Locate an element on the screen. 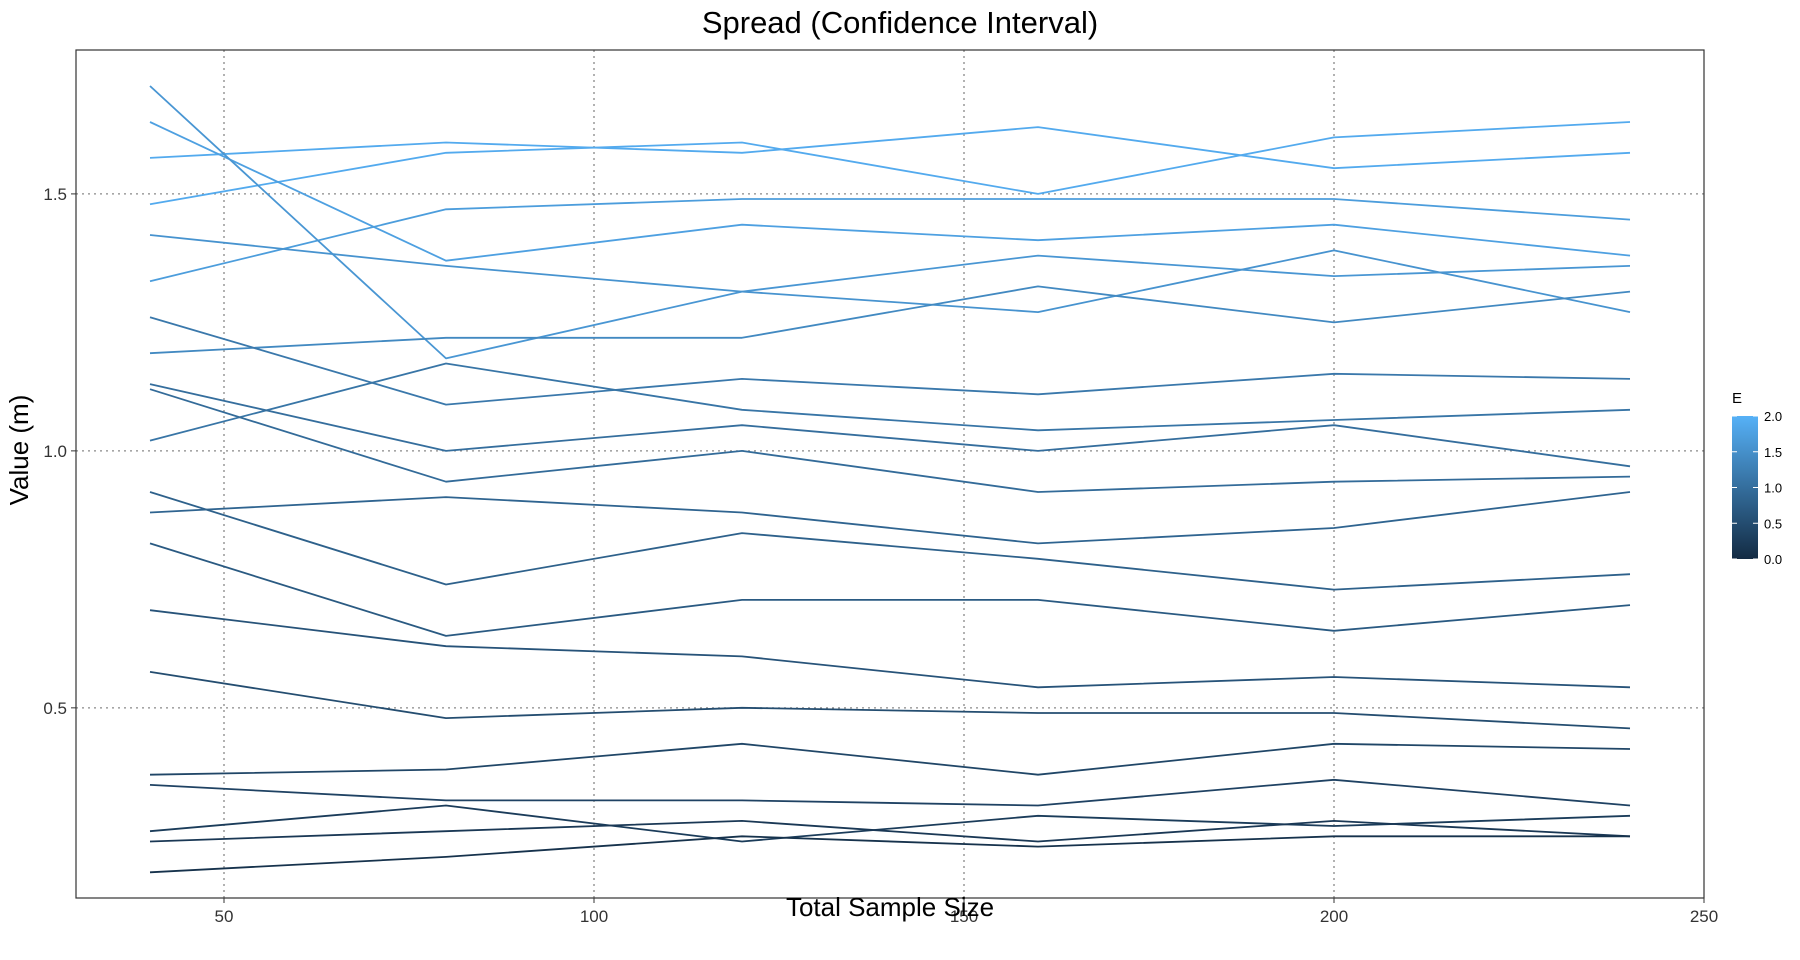  x-tick-label: 200 is located at coordinates (1334, 916).